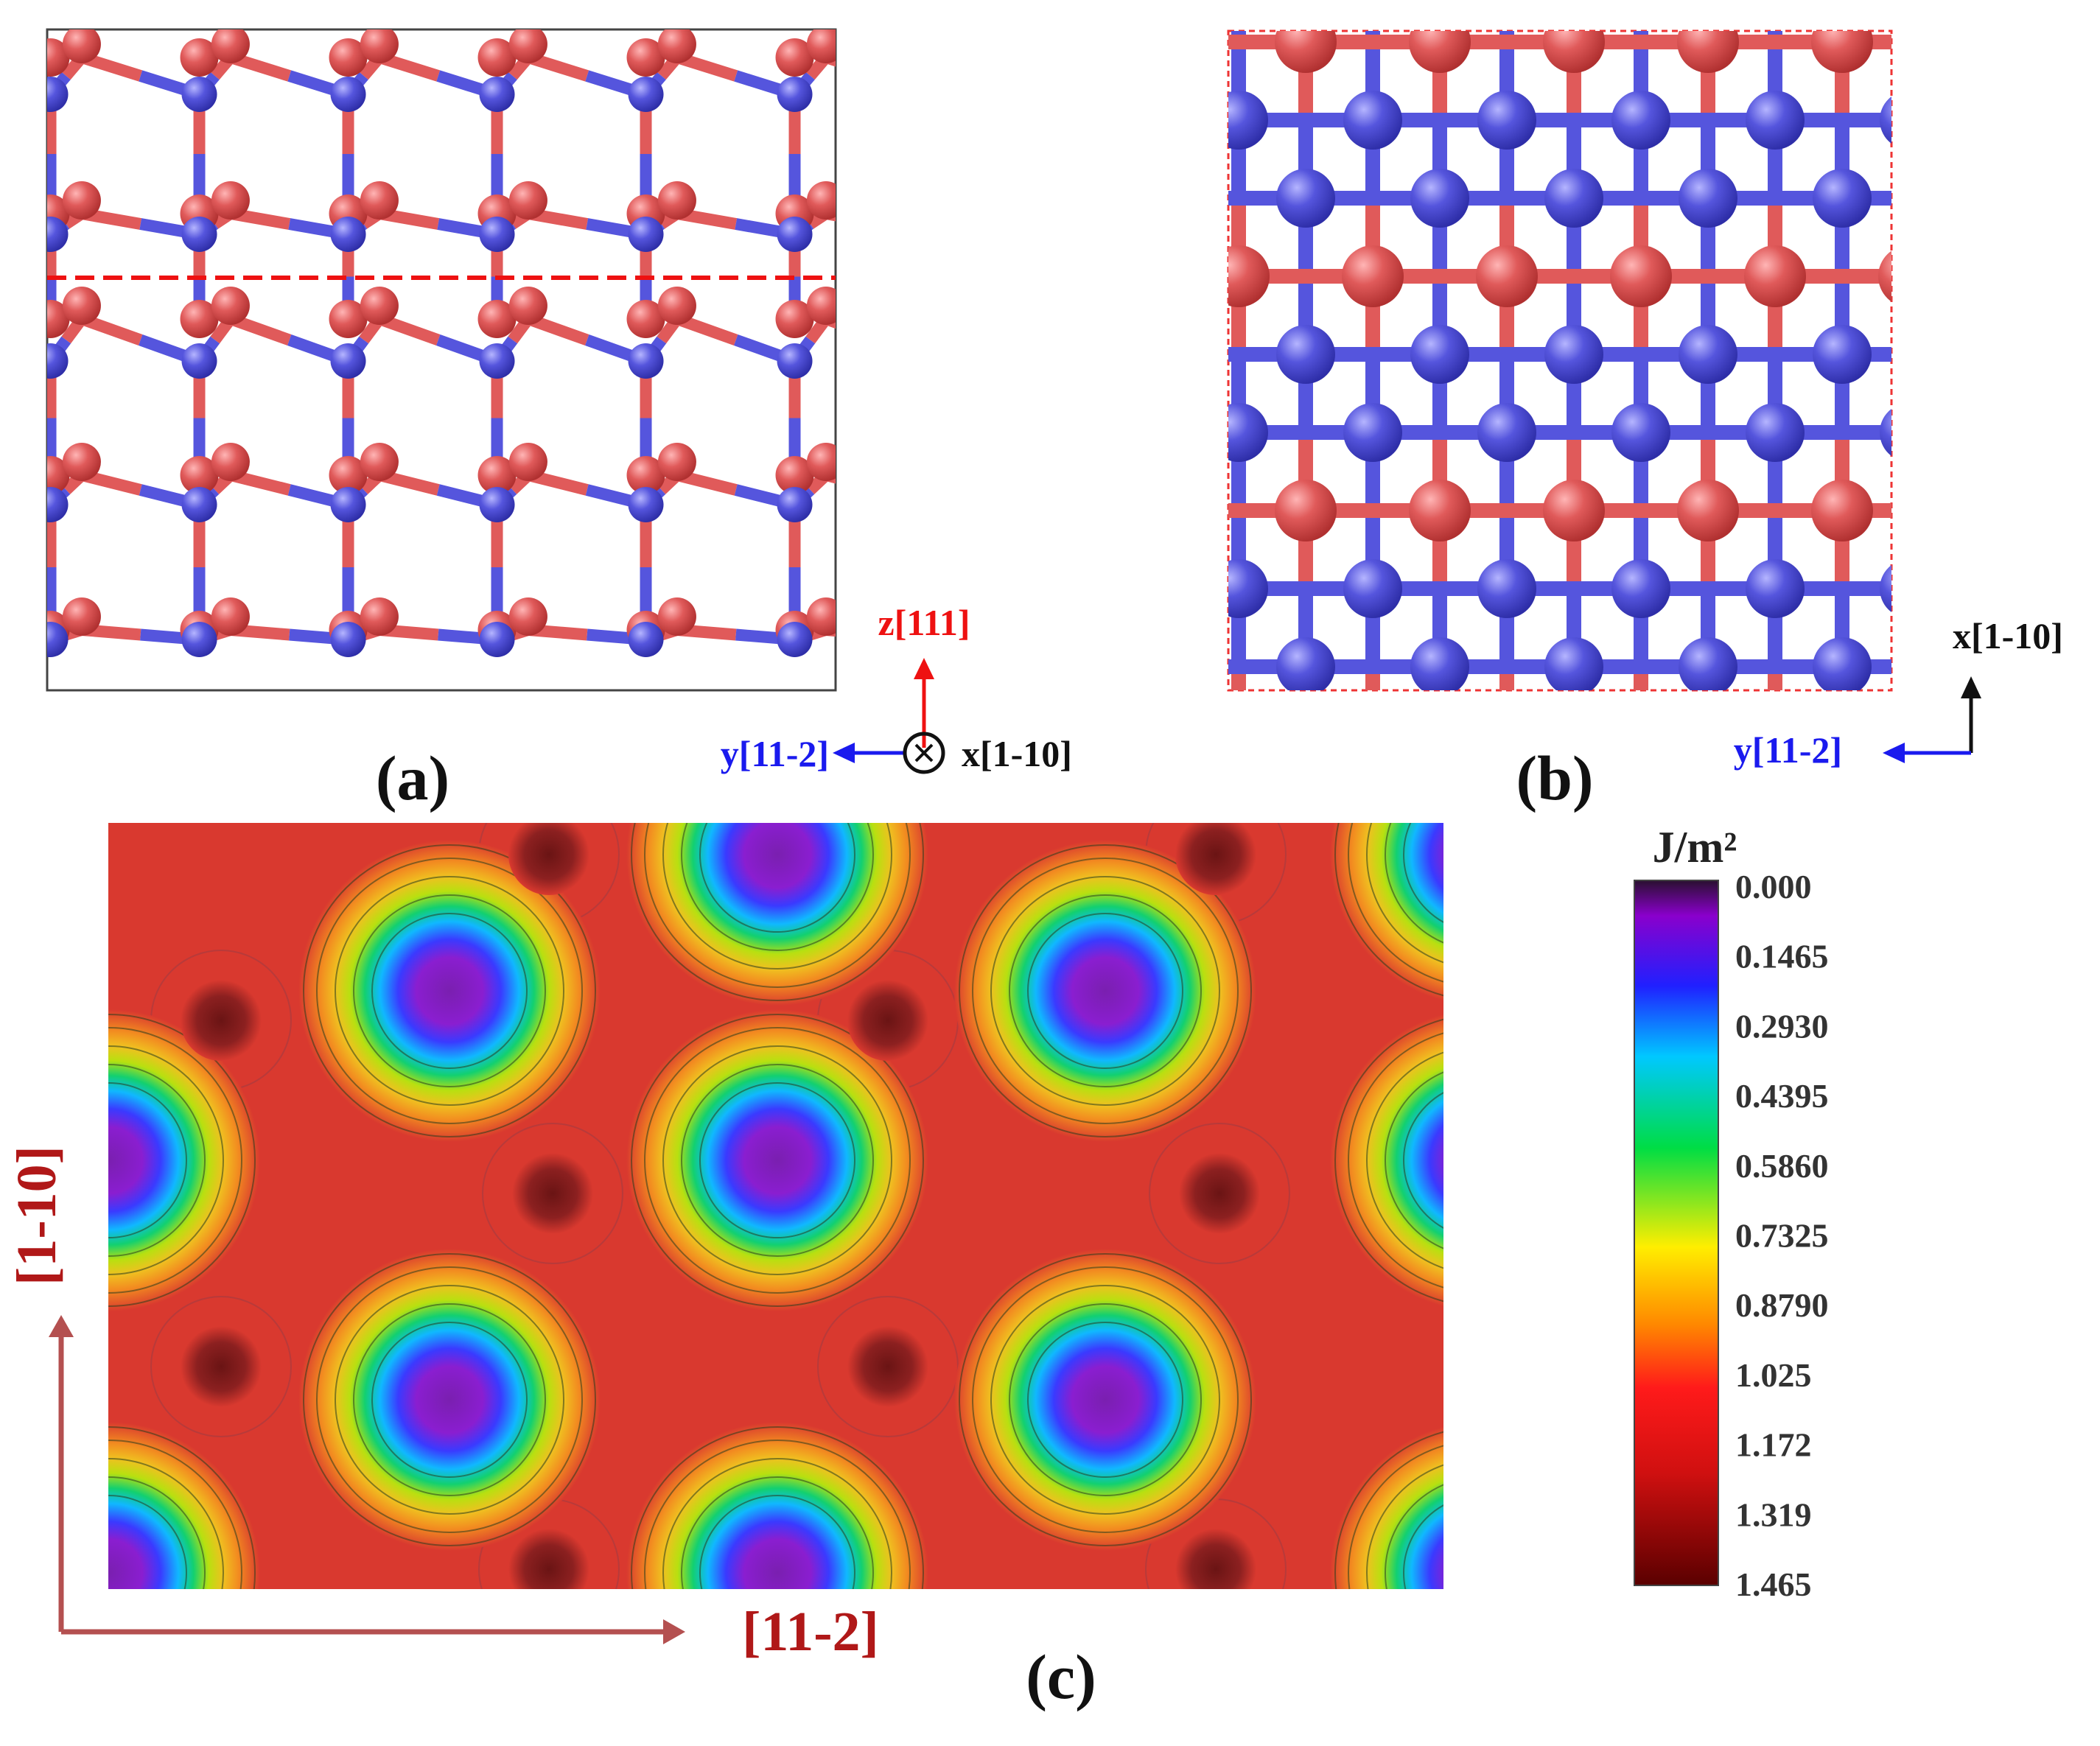 This screenshot has width=2100, height=1746. I want to click on axis-a-y-label: y[11-2], so click(775, 754).